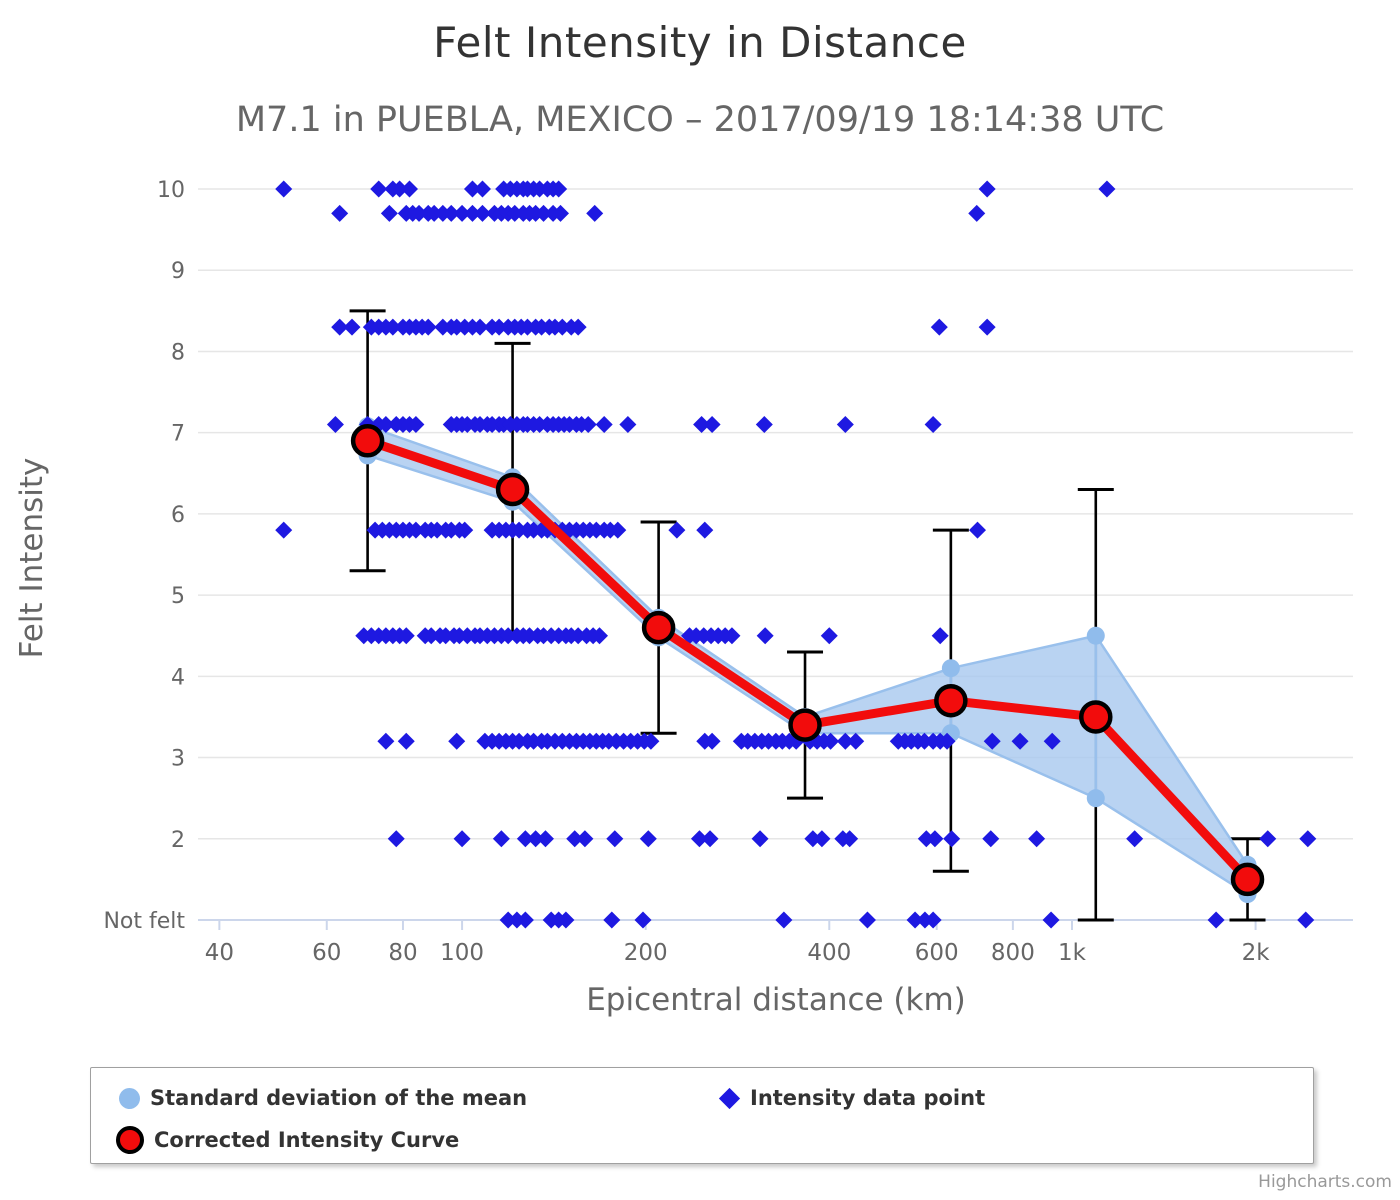 This screenshot has width=1400, height=1200. I want to click on legend-item-data-point: Intensity data point, so click(851, 1098).